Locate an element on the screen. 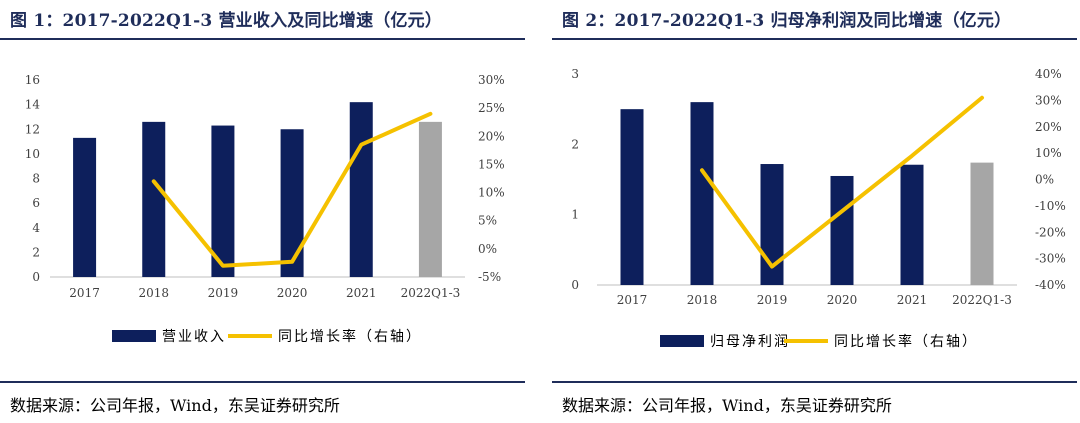 The image size is (1080, 423). y-left-tick-label: 12 is located at coordinates (32, 129).